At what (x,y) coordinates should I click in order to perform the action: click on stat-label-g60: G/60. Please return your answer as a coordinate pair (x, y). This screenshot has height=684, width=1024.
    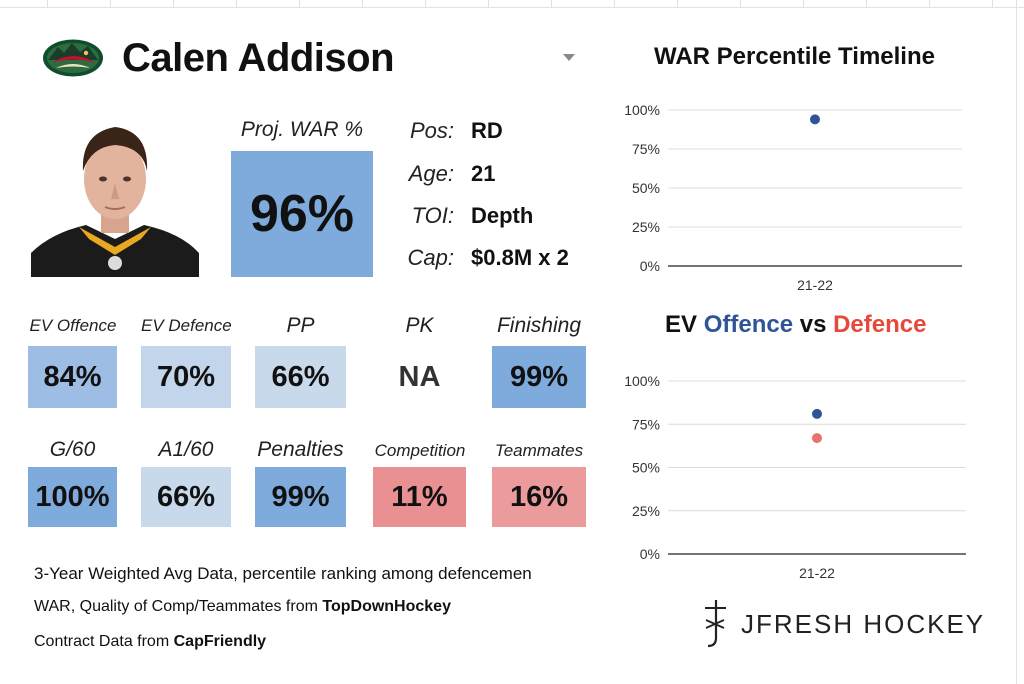
    Looking at the image, I should click on (72, 449).